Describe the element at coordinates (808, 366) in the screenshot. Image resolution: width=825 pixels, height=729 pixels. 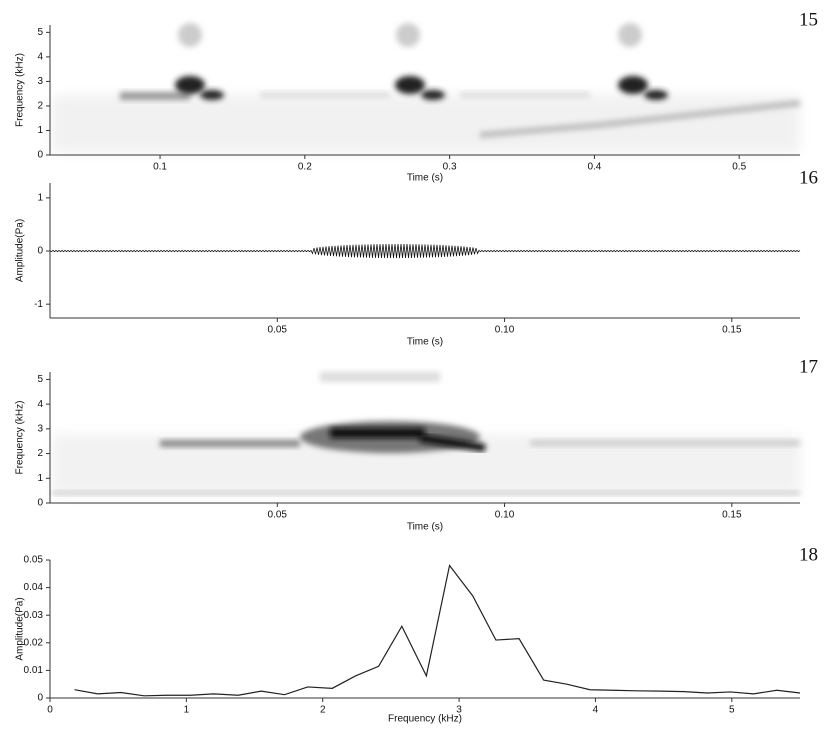
I see `panel-number: 17` at that location.